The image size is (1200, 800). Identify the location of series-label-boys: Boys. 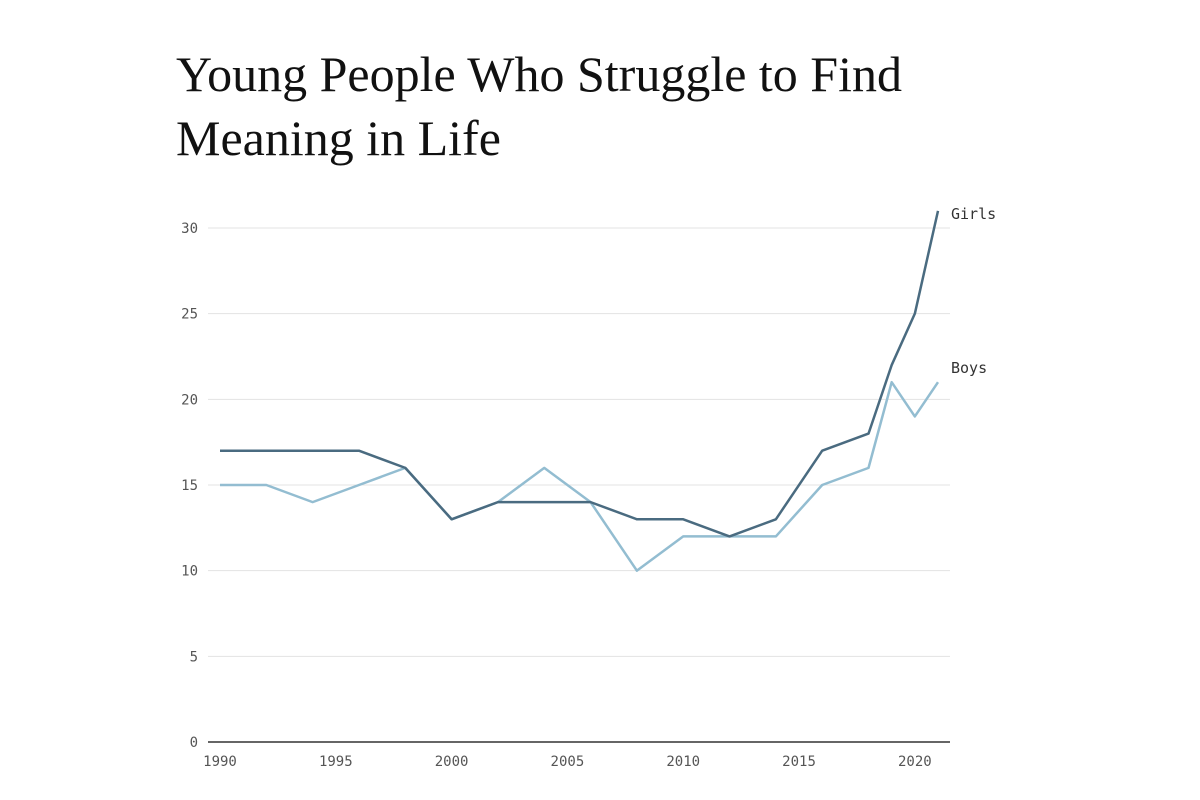
(969, 368).